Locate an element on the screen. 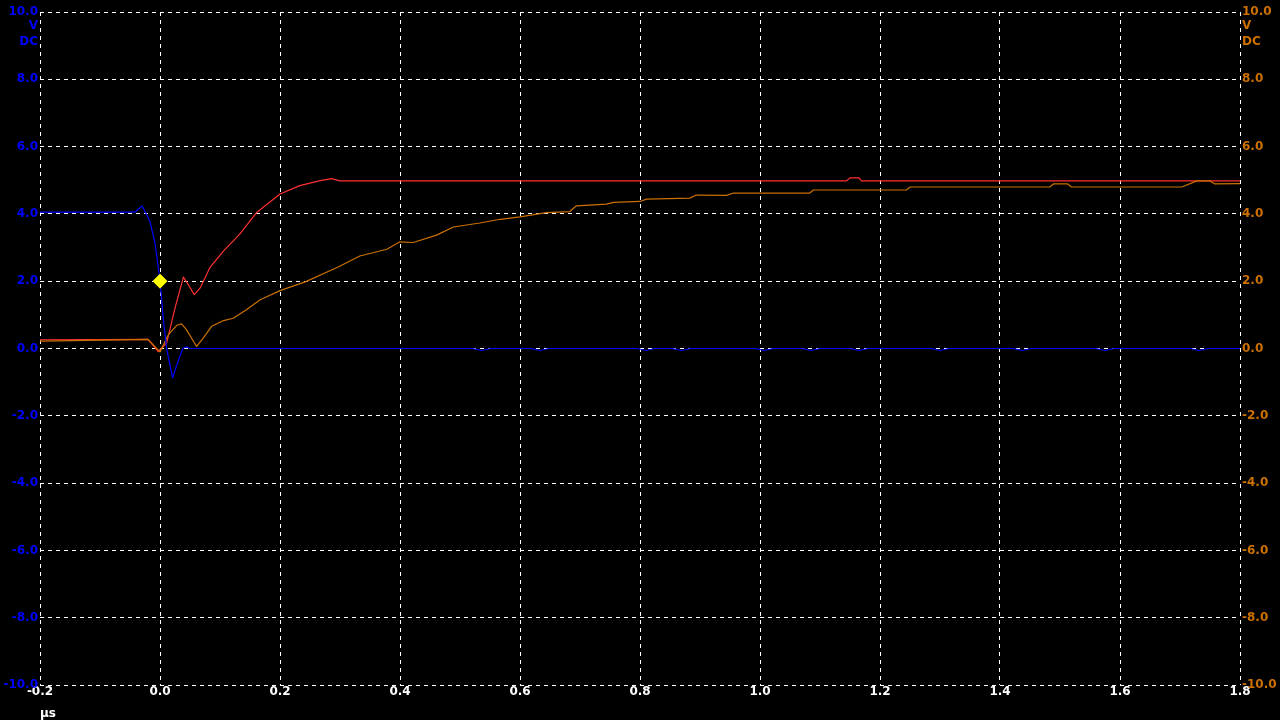 The height and width of the screenshot is (720, 1280). y-tick-label: 4.0 is located at coordinates (27, 213).